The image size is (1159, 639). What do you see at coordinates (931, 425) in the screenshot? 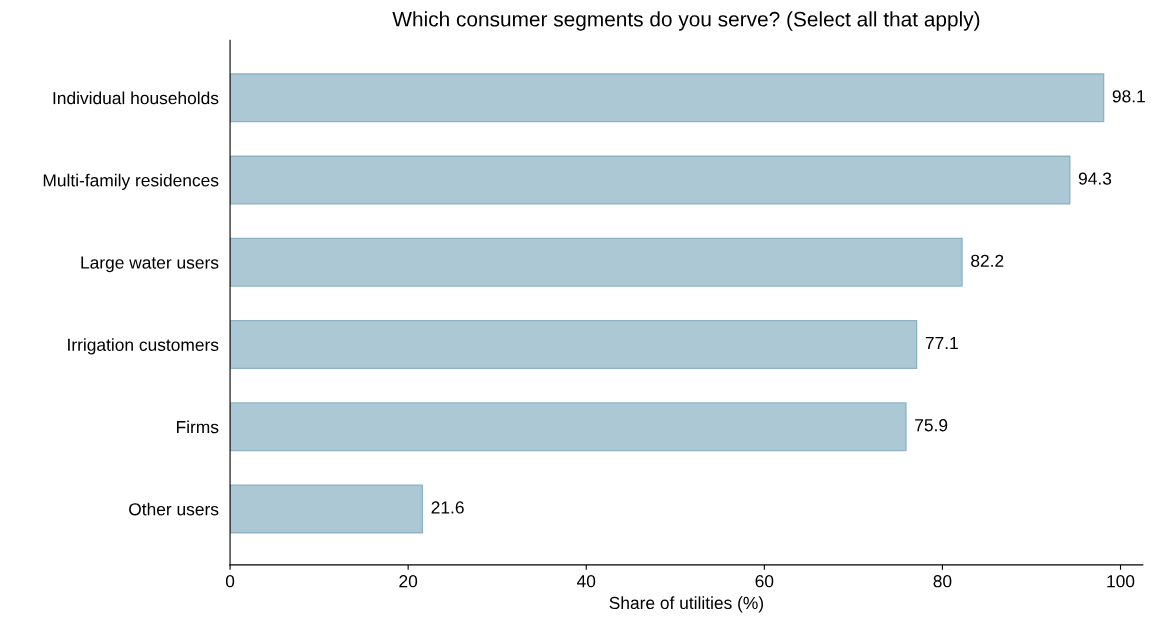
I see `data-label: 75.9` at bounding box center [931, 425].